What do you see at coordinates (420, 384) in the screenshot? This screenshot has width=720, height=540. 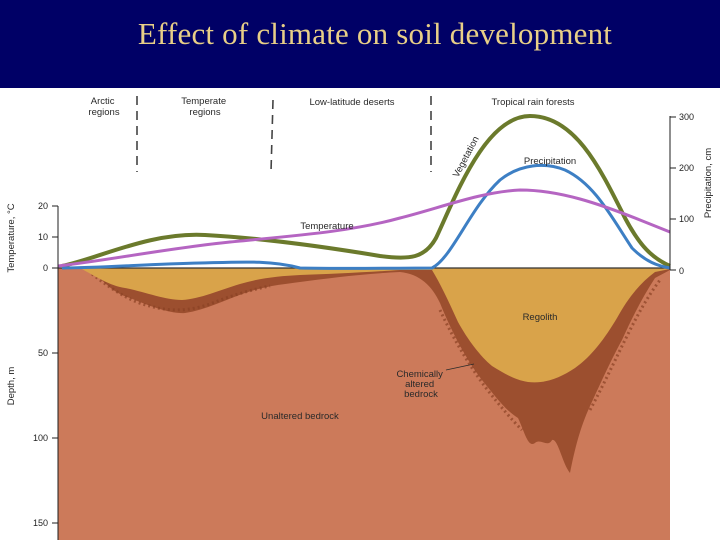 I see `chemically-altered-label: Chemically altered bedrock` at bounding box center [420, 384].